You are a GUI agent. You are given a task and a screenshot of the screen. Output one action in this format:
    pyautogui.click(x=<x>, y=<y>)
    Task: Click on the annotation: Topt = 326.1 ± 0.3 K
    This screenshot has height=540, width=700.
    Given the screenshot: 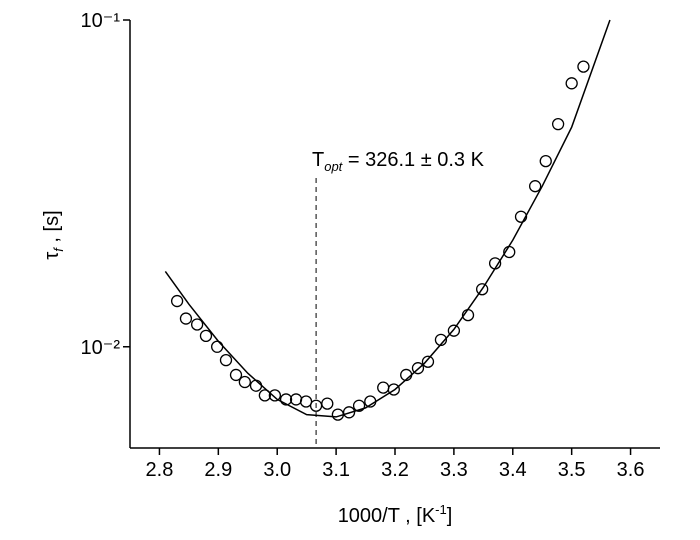 What is the action you would take?
    pyautogui.click(x=398, y=161)
    